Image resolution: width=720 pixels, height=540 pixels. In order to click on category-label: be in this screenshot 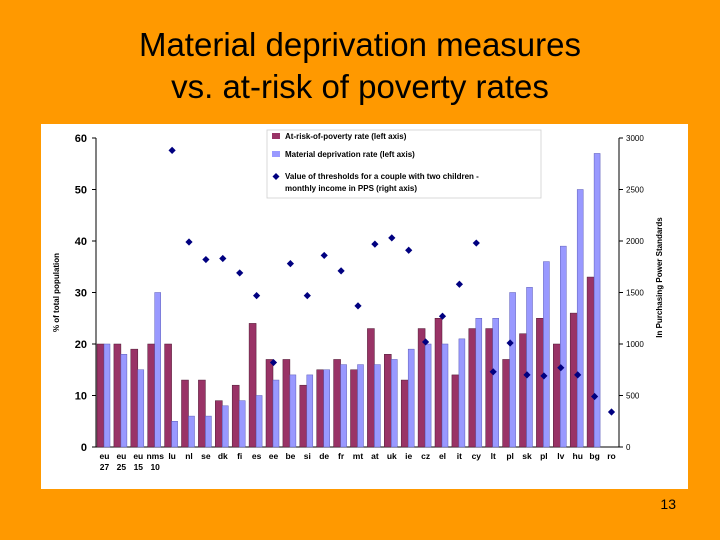, I will do `click(290, 456)`.